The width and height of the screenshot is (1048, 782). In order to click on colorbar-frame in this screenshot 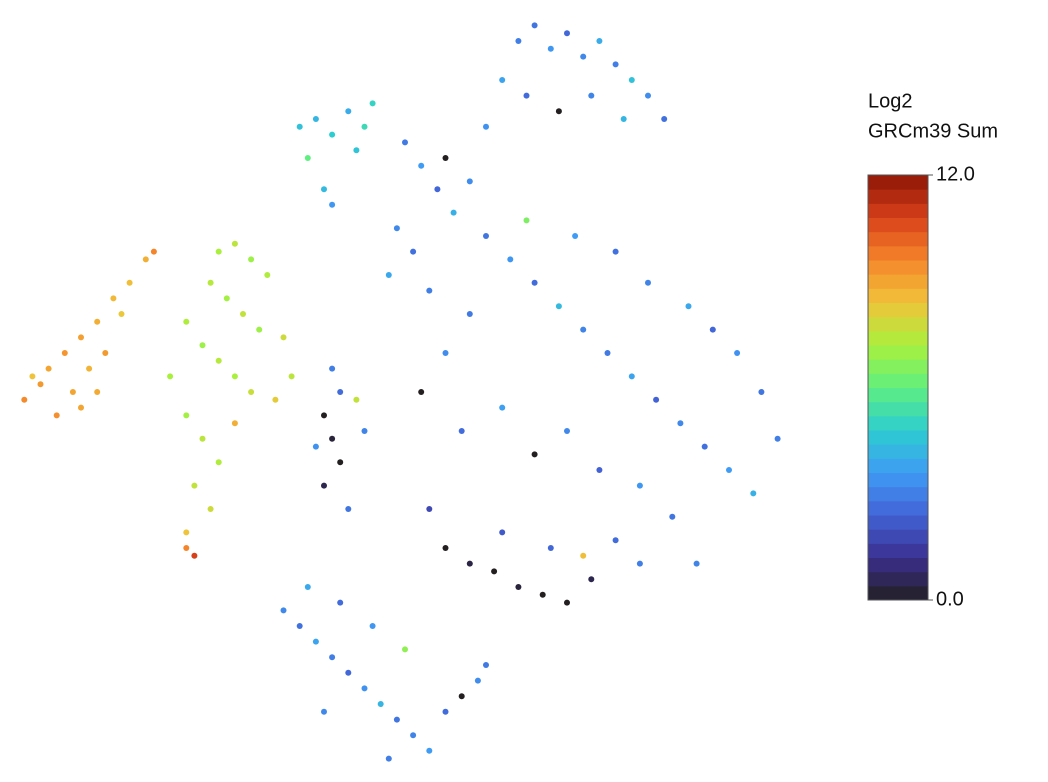, I will do `click(898, 387)`.